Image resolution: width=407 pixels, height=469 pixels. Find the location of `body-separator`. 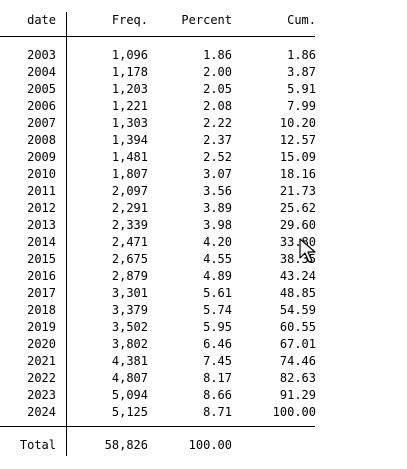

body-separator is located at coordinates (66, 231).